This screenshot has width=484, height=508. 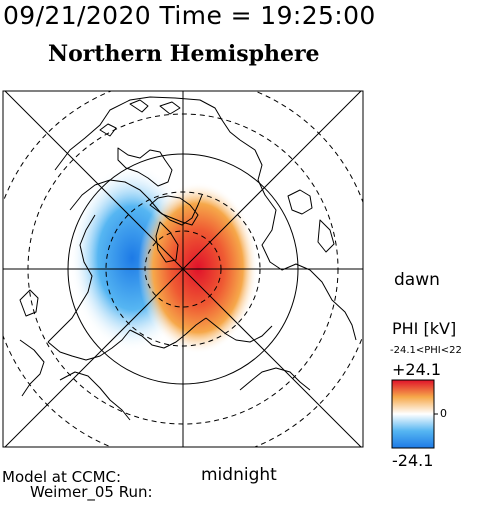 What do you see at coordinates (417, 369) in the screenshot?
I see `colorbar-max-label: +24.1` at bounding box center [417, 369].